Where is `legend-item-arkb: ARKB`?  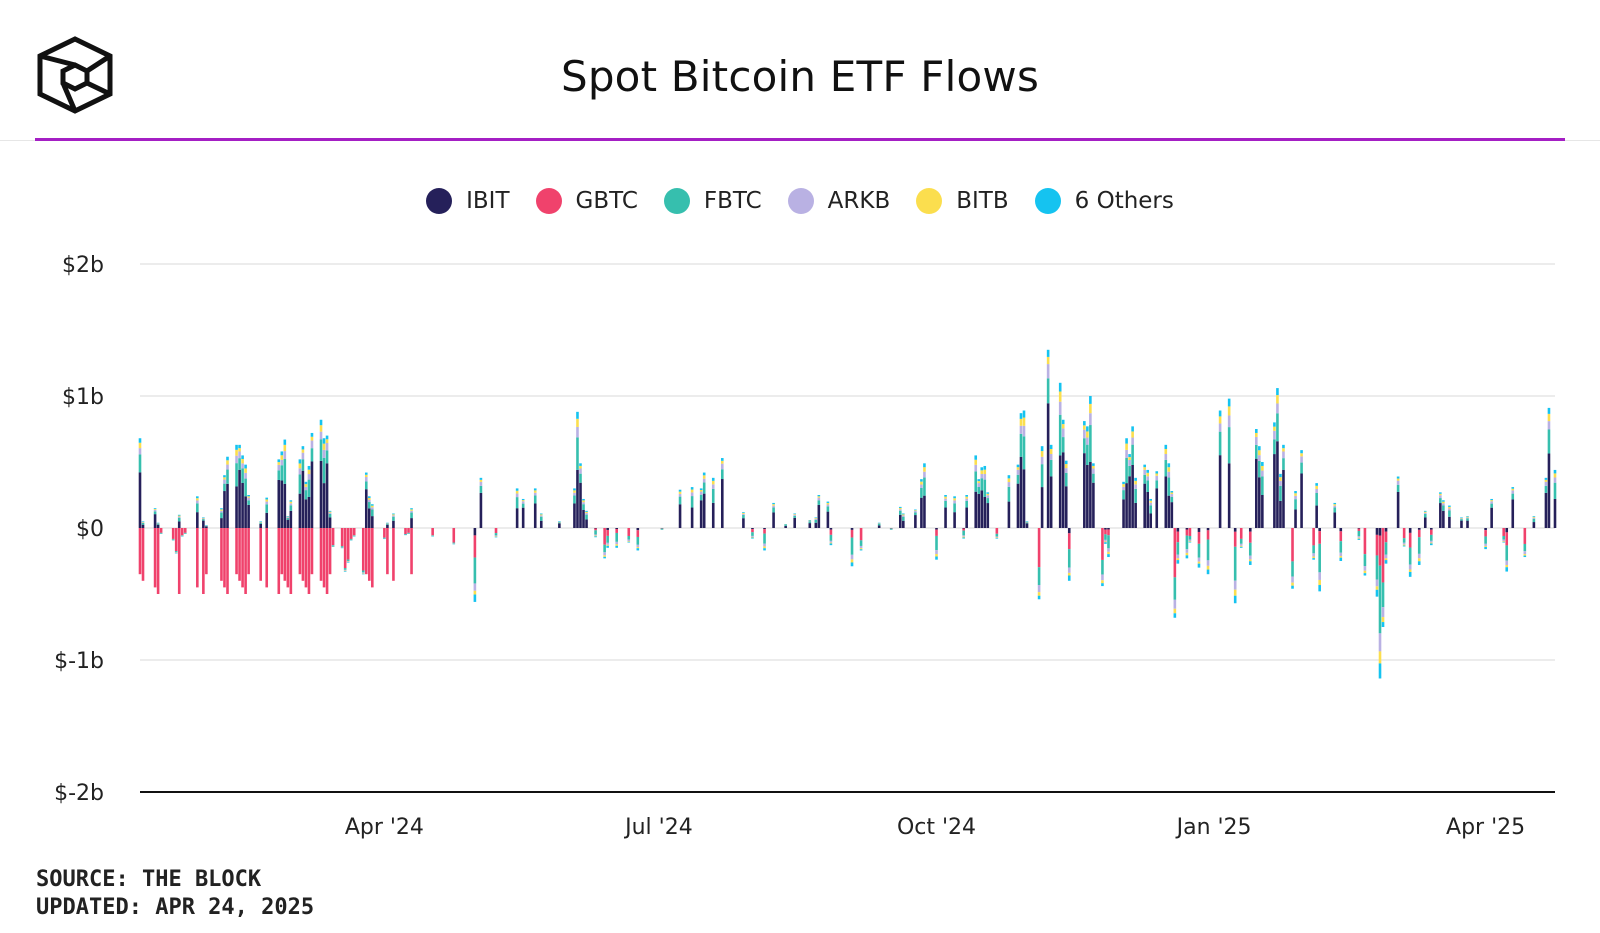 legend-item-arkb: ARKB is located at coordinates (838, 201).